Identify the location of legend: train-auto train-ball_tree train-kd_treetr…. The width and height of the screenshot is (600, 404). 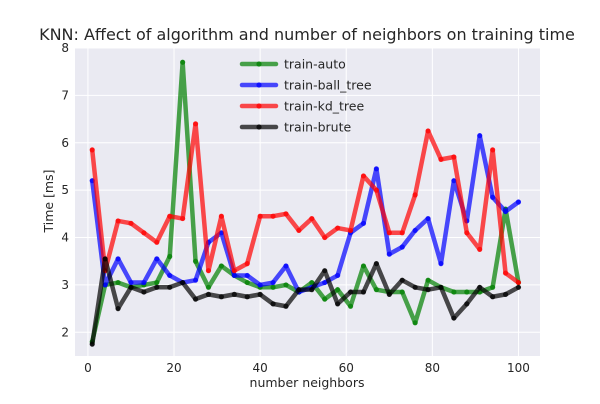
(305, 96).